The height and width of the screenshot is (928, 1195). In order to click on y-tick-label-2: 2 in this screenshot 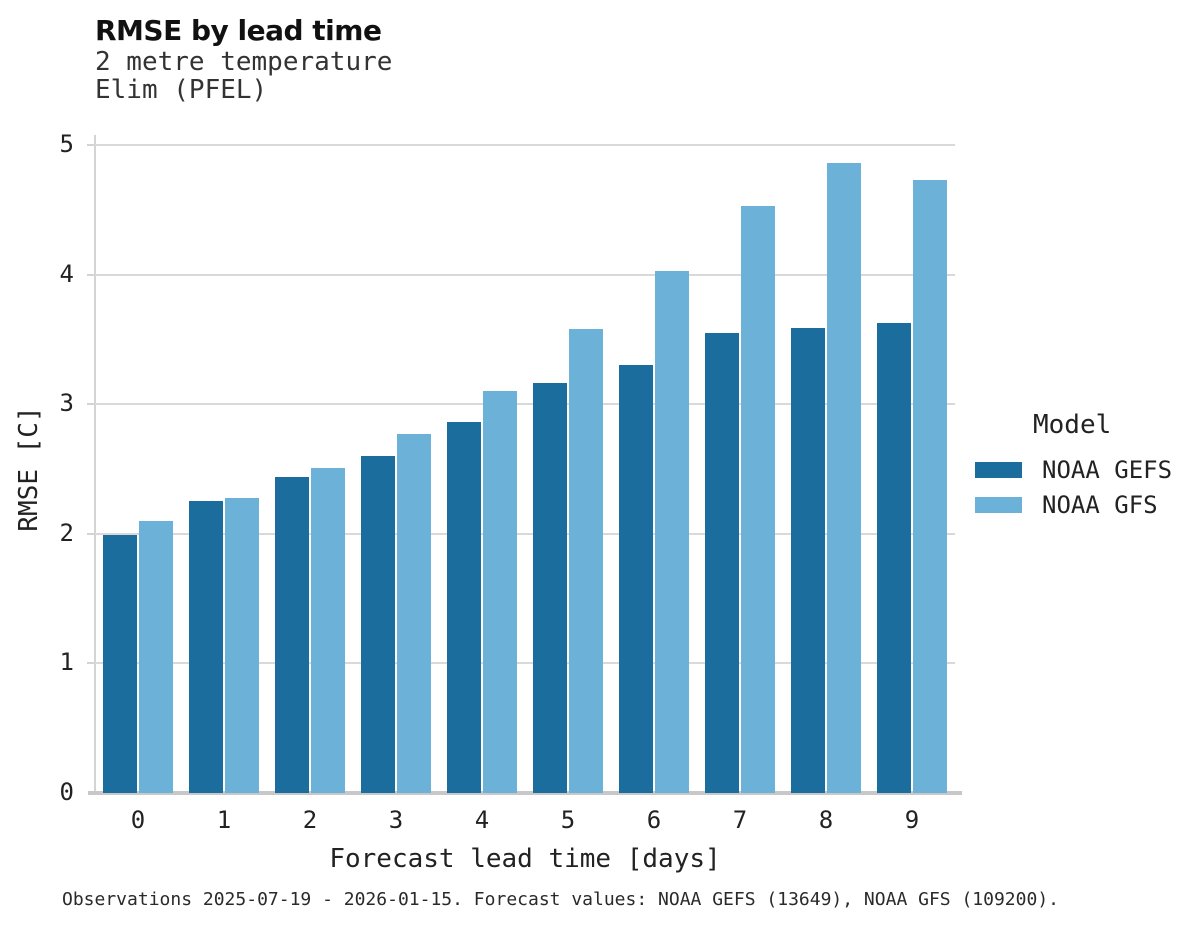, I will do `click(66, 532)`.